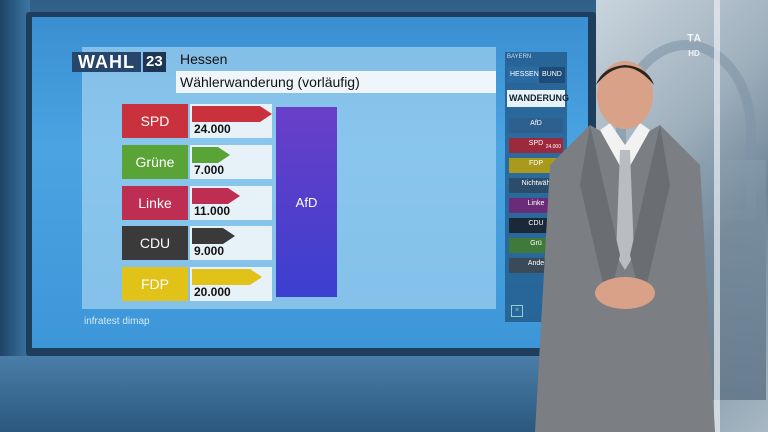  Describe the element at coordinates (552, 75) in the screenshot. I see `tab-bund: BUND` at that location.